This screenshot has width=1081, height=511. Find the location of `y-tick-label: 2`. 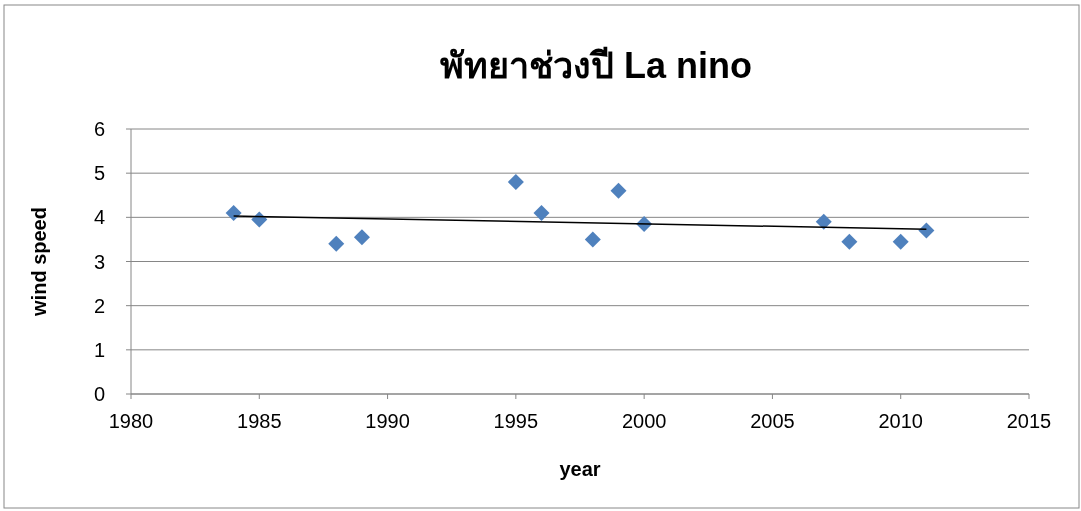

y-tick-label: 2 is located at coordinates (99, 305).